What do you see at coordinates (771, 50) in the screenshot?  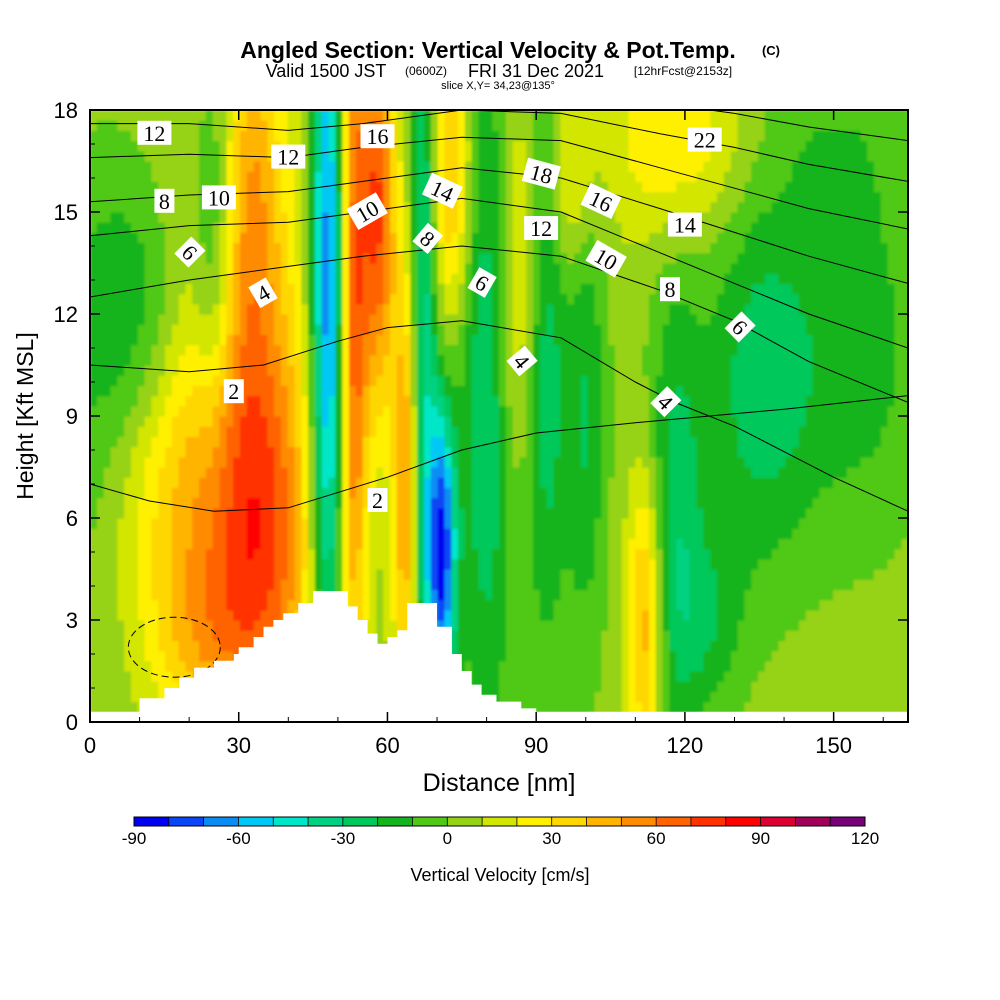 I see `chart-title-unit: (C)` at bounding box center [771, 50].